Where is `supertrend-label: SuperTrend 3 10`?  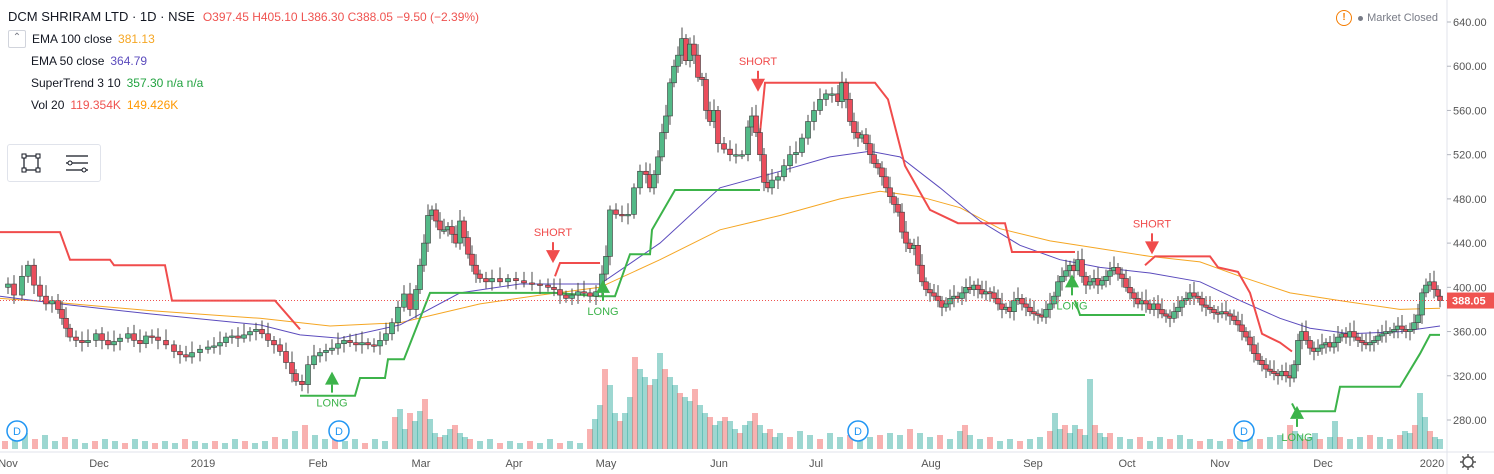 supertrend-label: SuperTrend 3 10 is located at coordinates (76, 83).